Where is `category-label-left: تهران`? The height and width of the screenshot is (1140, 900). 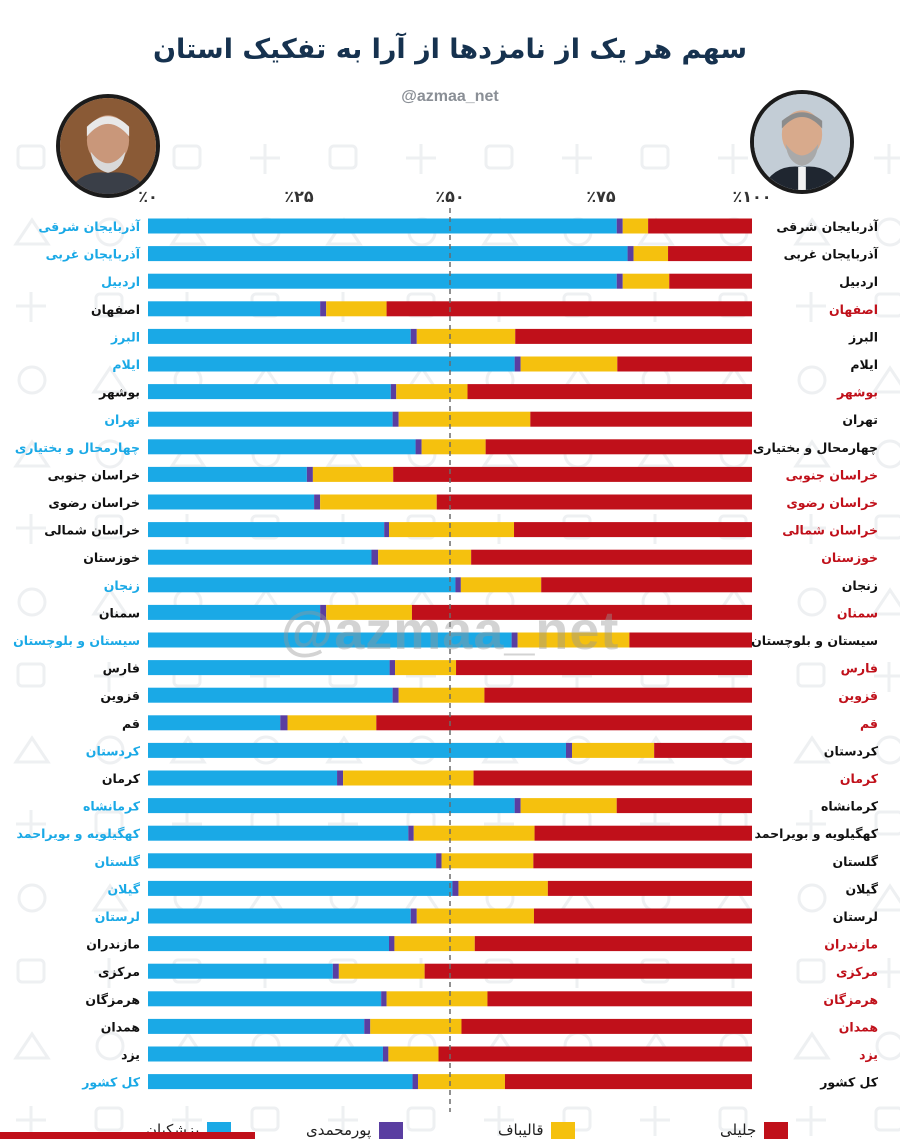 category-label-left: تهران is located at coordinates (122, 419).